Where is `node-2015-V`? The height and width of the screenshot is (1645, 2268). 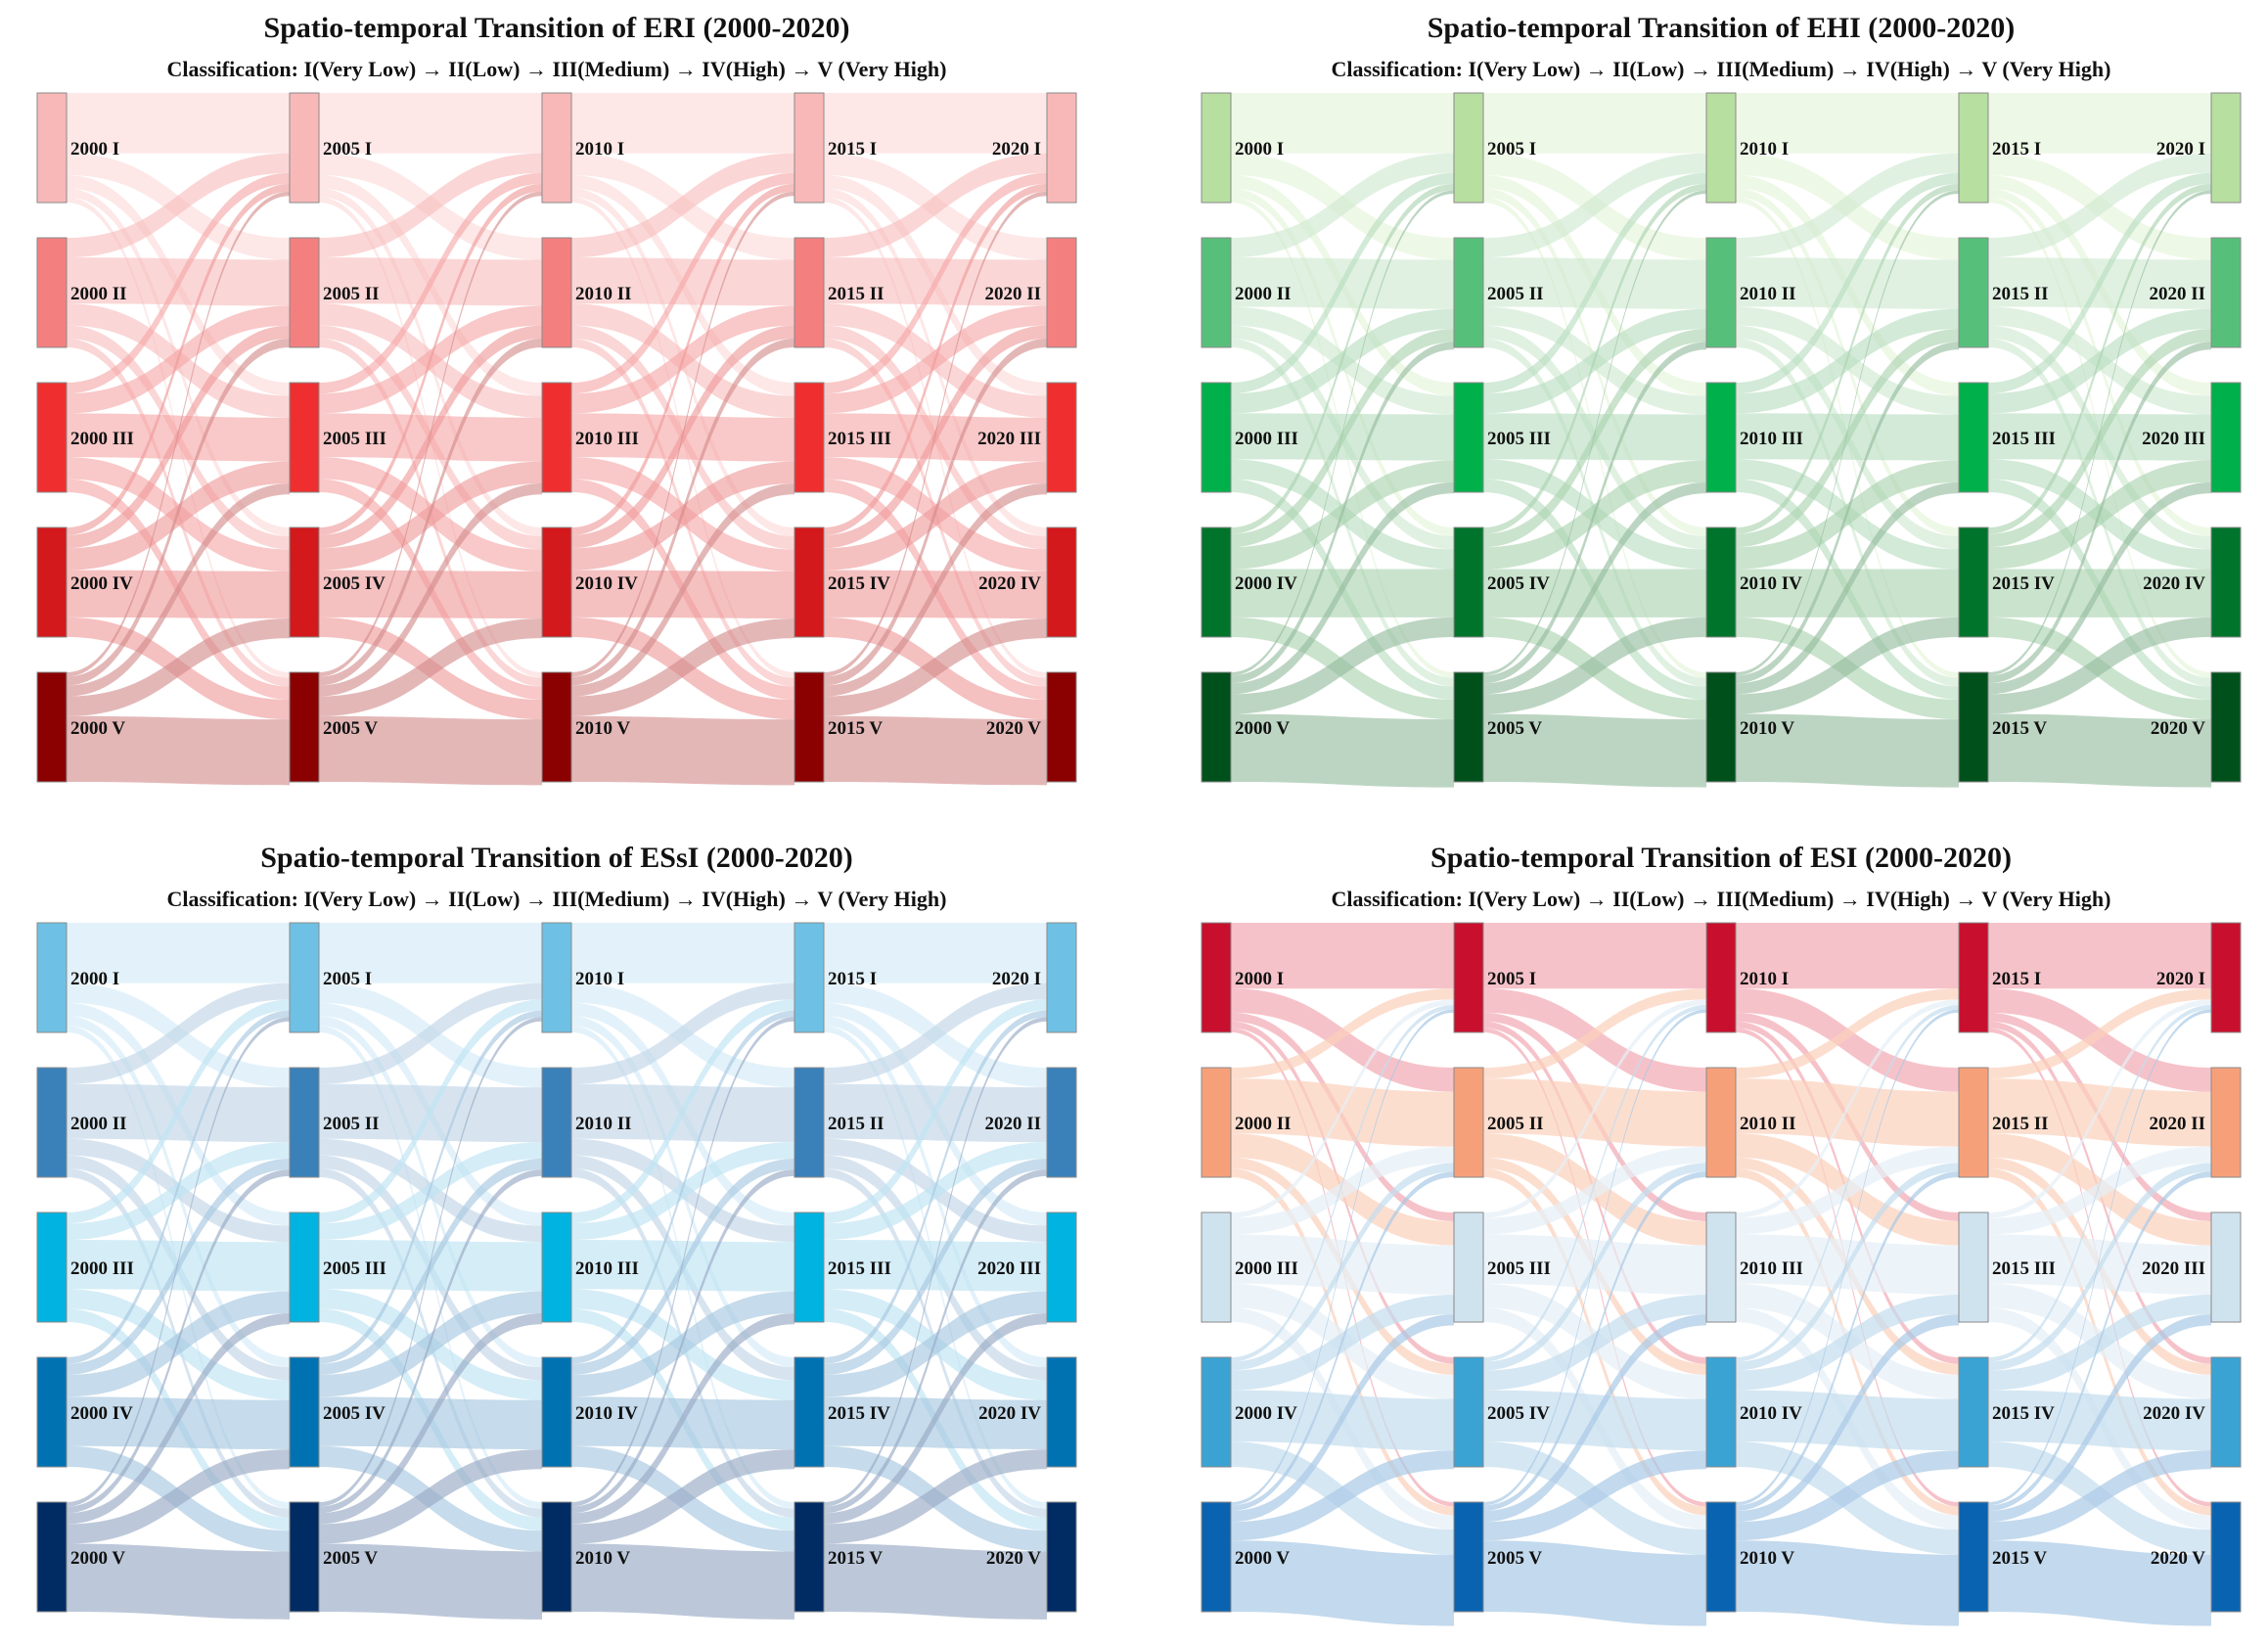 node-2015-V is located at coordinates (809, 1557).